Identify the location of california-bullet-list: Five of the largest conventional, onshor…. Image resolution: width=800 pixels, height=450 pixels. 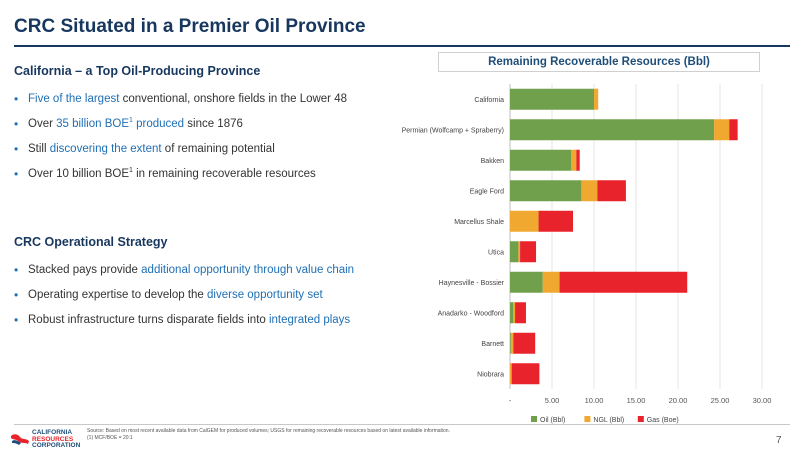
(214, 136).